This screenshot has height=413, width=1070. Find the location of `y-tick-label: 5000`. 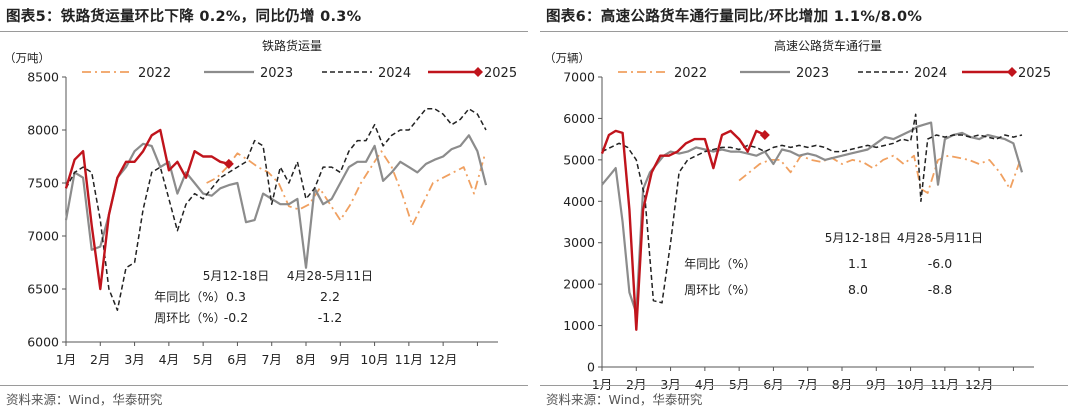

y-tick-label: 5000 is located at coordinates (579, 159).